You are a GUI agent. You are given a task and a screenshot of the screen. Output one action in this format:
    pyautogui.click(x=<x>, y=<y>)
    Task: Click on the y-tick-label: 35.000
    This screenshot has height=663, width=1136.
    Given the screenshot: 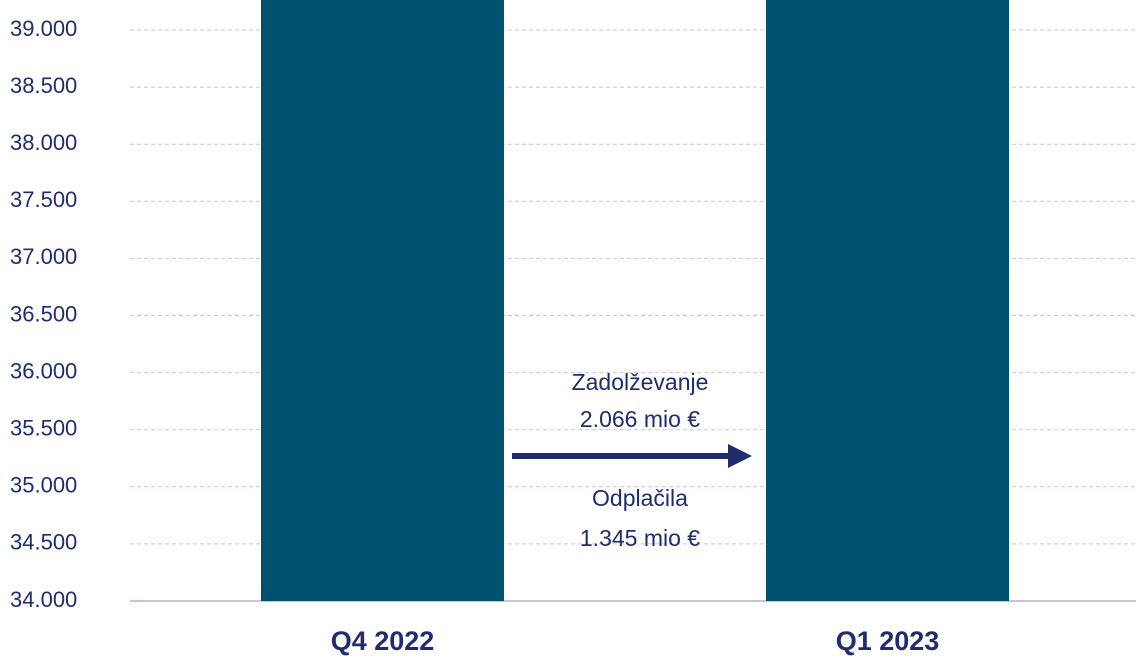 What is the action you would take?
    pyautogui.click(x=43, y=485)
    